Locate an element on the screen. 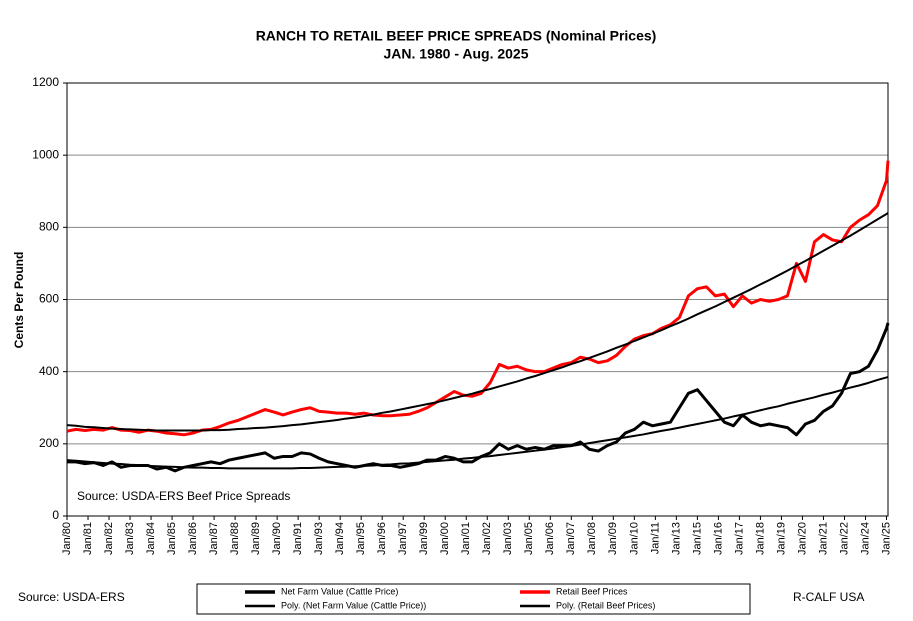 The height and width of the screenshot is (621, 913). x-tick-label: Jan/08 is located at coordinates (592, 538).